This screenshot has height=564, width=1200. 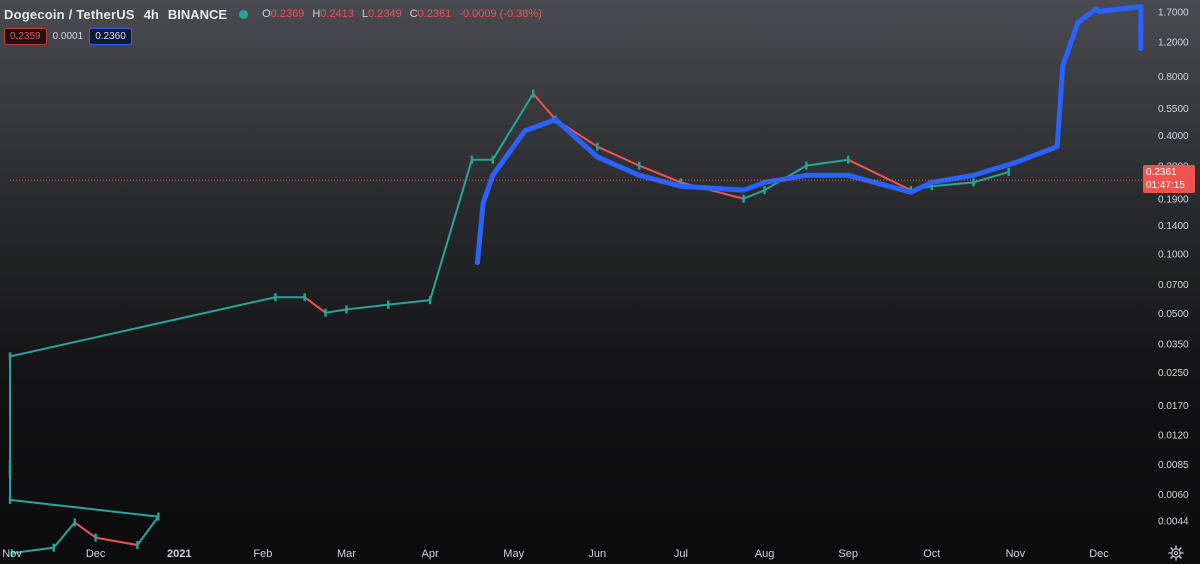 I want to click on buy-price-button: 0.2360, so click(x=110, y=36).